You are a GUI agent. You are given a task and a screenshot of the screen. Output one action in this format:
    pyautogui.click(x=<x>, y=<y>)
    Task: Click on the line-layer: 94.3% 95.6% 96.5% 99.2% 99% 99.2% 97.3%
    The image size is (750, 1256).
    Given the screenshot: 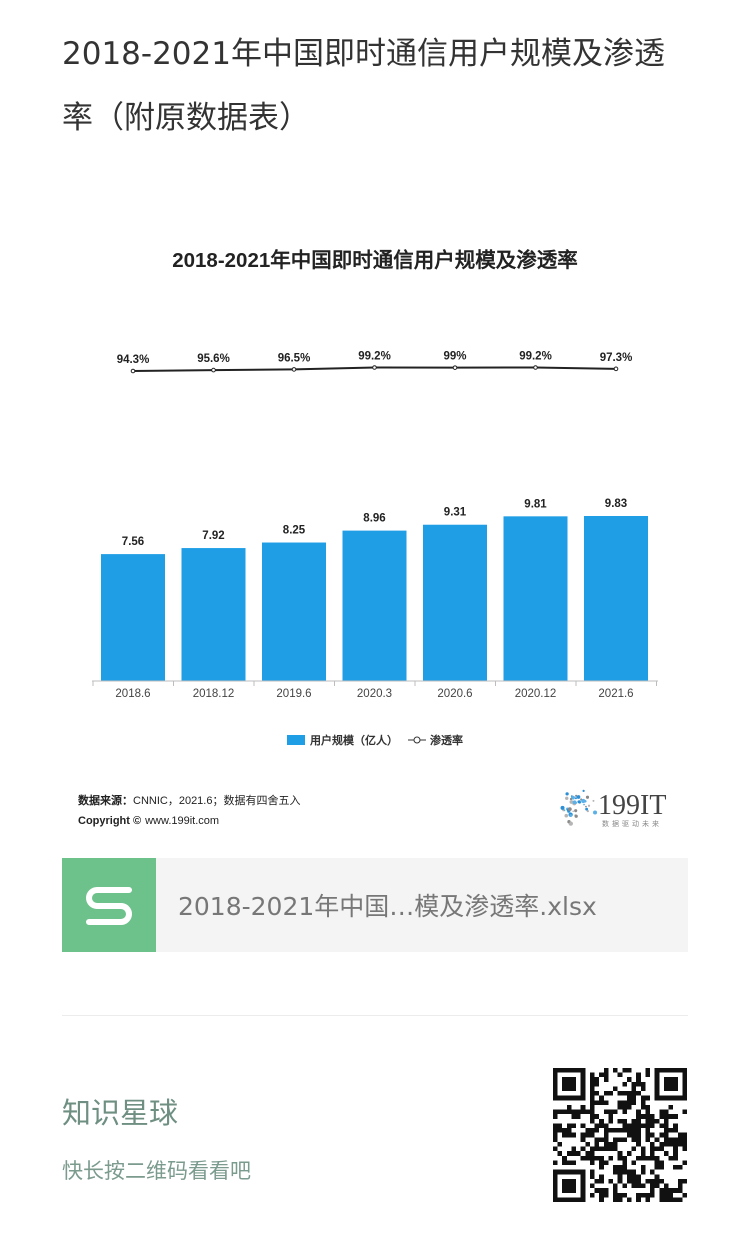 What is the action you would take?
    pyautogui.click(x=374, y=362)
    